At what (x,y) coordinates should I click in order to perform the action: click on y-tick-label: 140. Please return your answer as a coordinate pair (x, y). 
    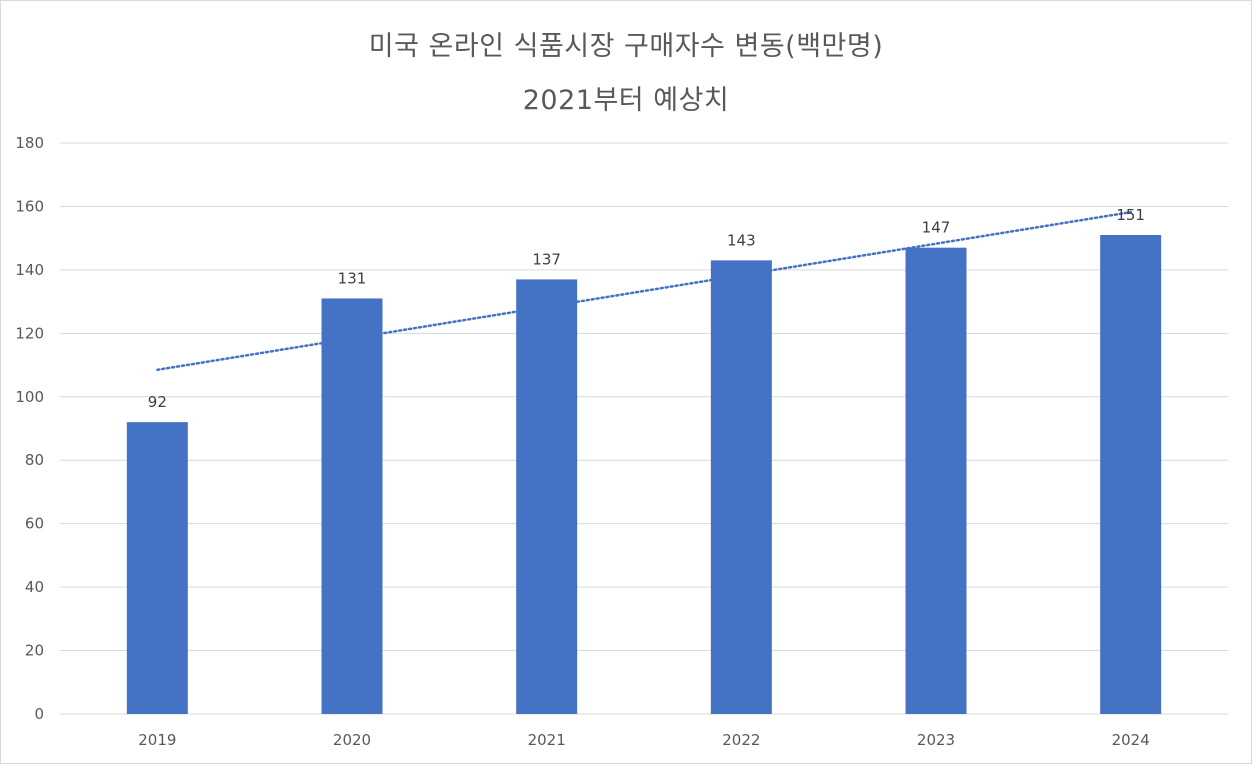
    Looking at the image, I should click on (29, 270).